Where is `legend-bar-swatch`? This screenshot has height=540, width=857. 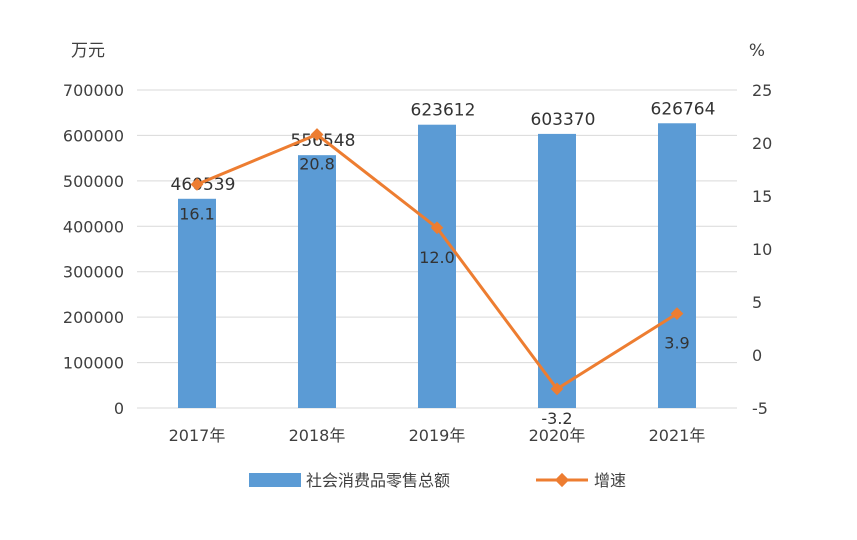
legend-bar-swatch is located at coordinates (275, 480).